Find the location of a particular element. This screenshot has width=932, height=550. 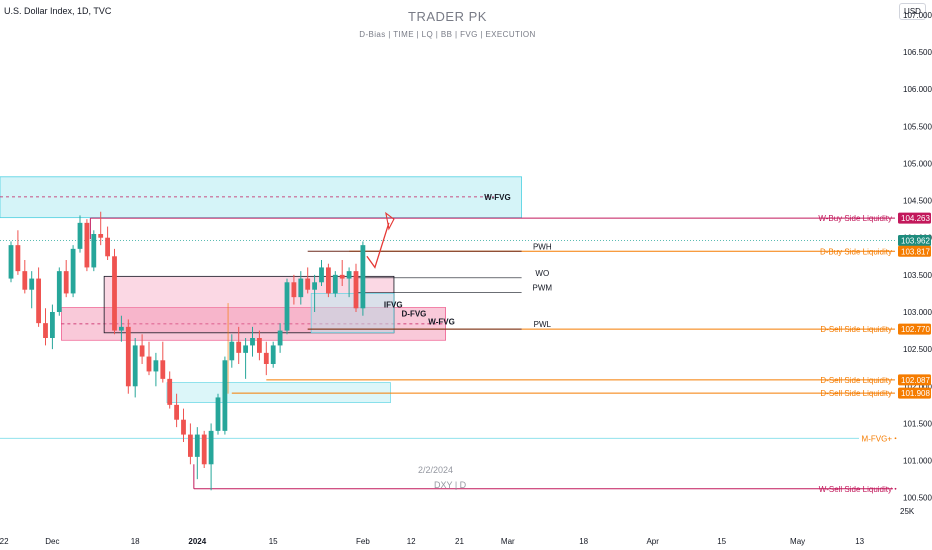

currency-button: USD is located at coordinates (912, 11).